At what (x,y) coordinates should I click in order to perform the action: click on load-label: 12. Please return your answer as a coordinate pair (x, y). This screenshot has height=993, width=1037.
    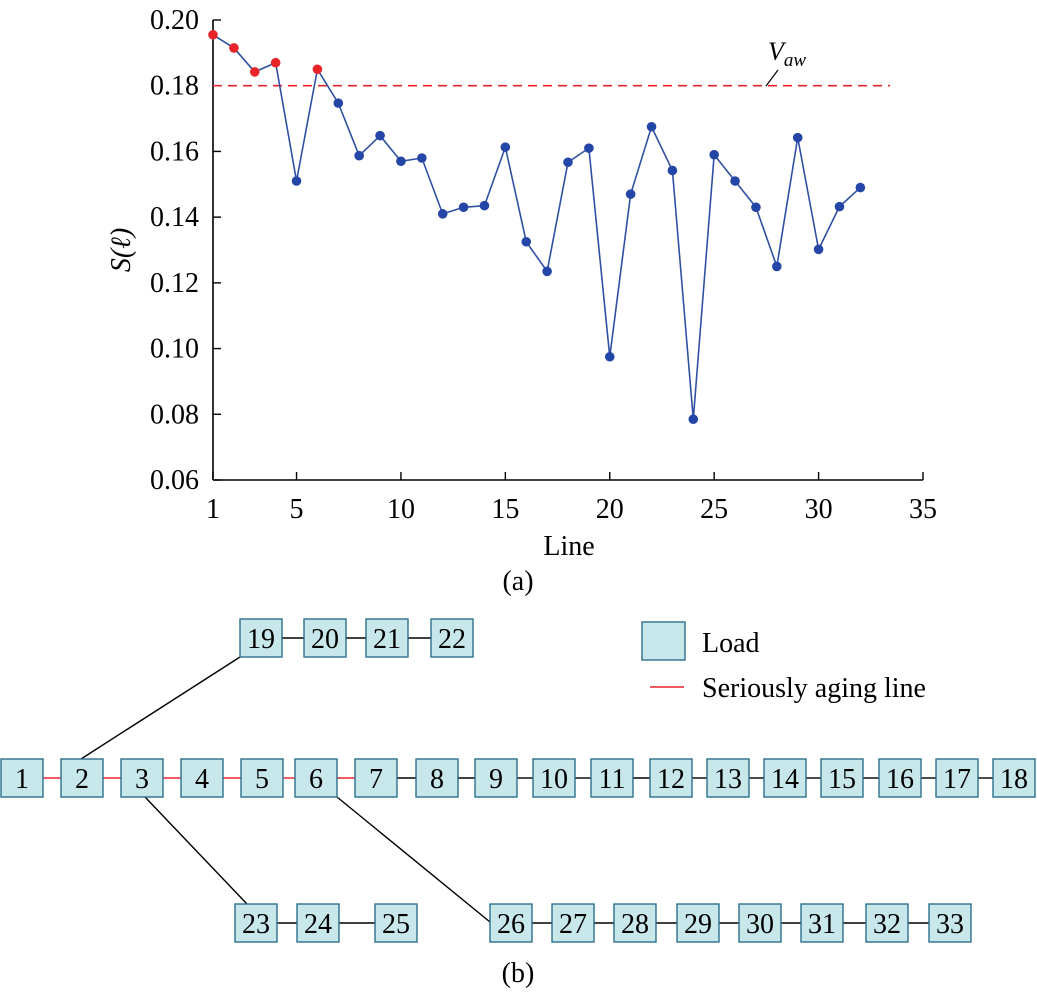
    Looking at the image, I should click on (671, 779).